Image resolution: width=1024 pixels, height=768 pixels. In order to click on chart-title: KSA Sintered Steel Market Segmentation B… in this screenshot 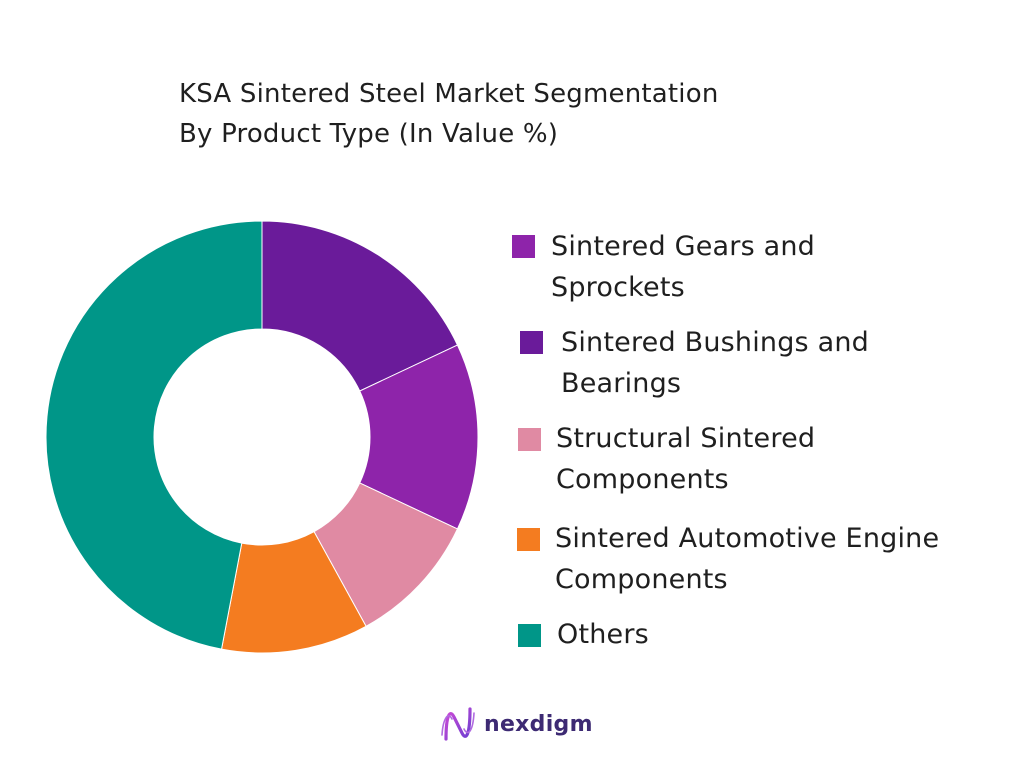, I will do `click(449, 114)`.